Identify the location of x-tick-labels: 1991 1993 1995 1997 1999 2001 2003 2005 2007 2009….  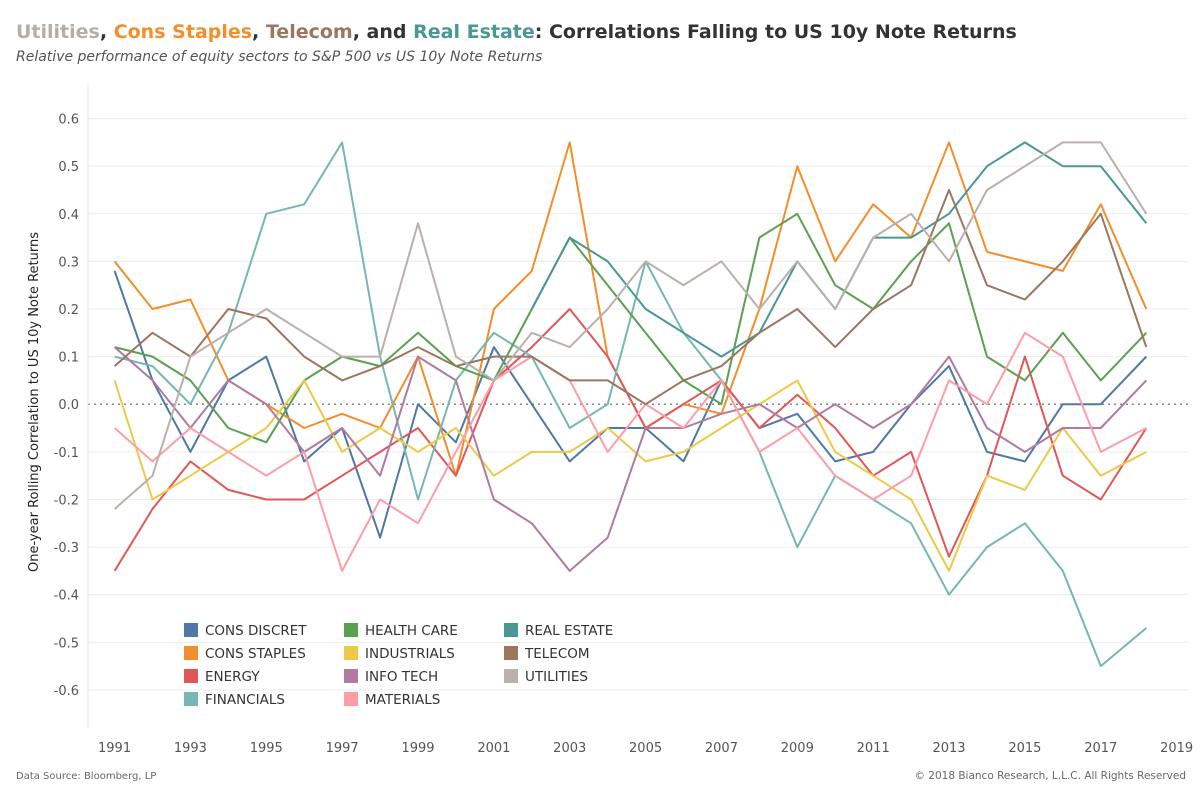
(645, 748).